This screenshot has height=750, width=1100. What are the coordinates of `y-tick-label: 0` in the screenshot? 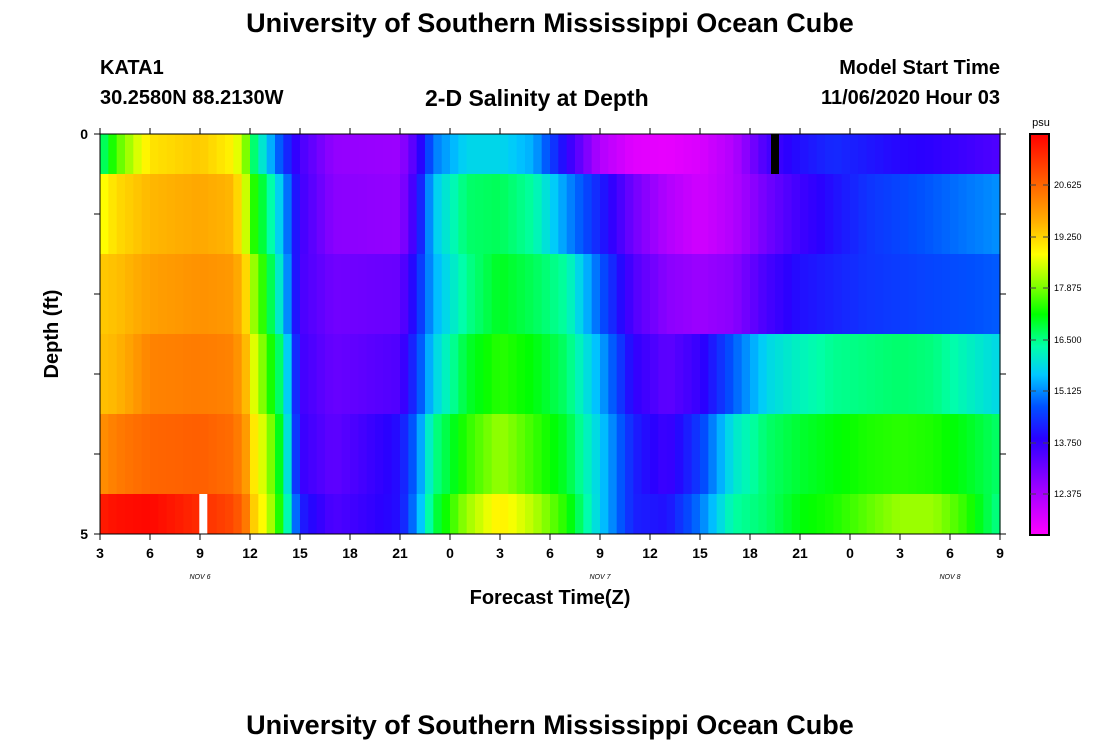 It's located at (84, 134).